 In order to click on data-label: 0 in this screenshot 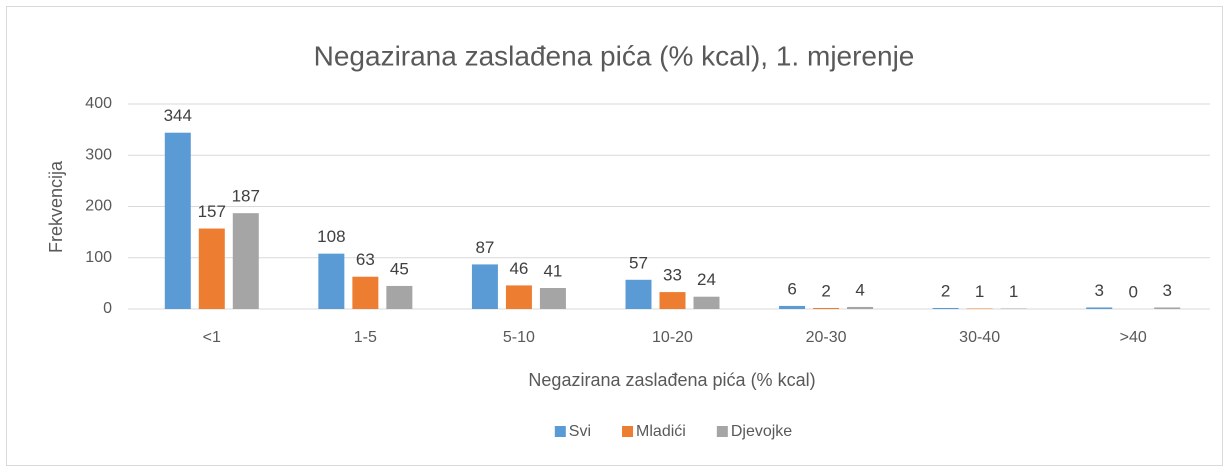, I will do `click(1132, 291)`.